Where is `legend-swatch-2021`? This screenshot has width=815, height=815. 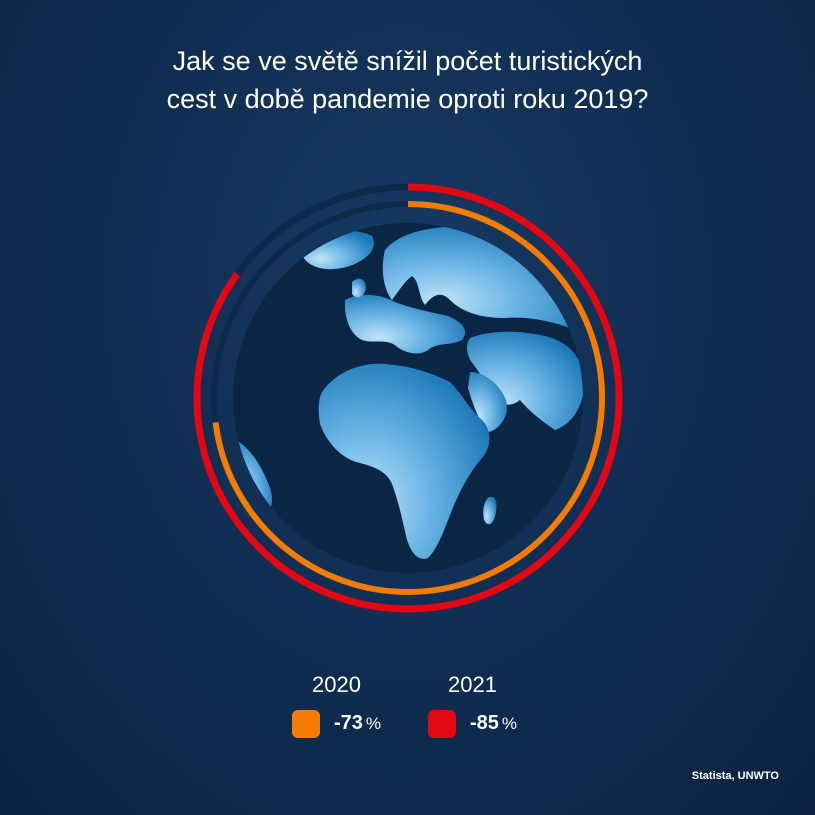 legend-swatch-2021 is located at coordinates (442, 724).